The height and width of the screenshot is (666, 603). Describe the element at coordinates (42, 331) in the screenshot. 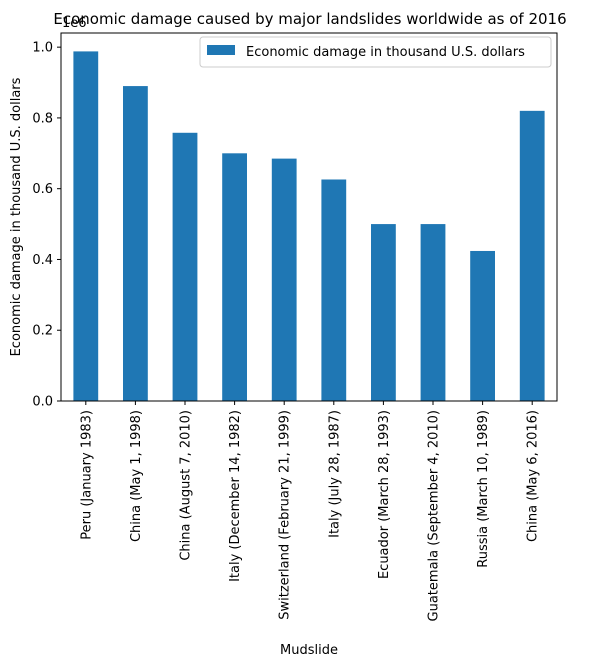

I see `y-tick-label: 0.2` at that location.